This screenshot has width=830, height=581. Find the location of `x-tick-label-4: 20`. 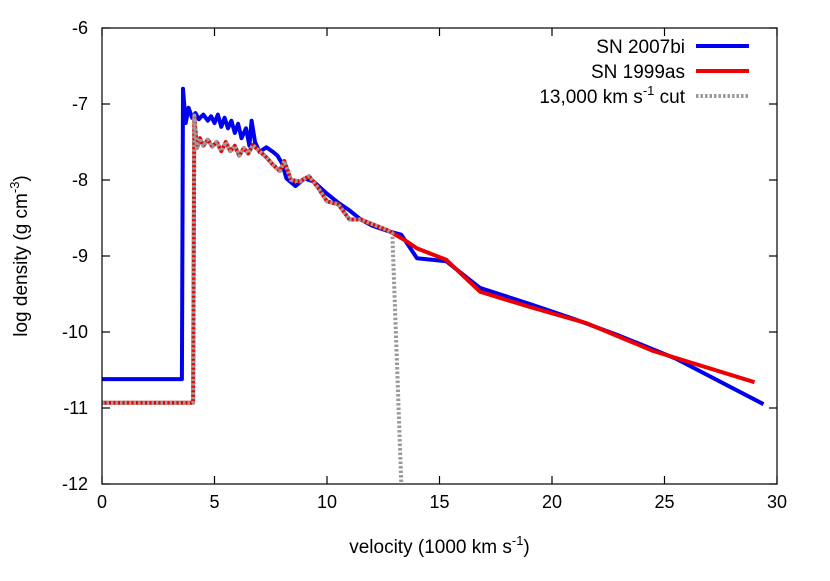

x-tick-label-4: 20 is located at coordinates (552, 502).